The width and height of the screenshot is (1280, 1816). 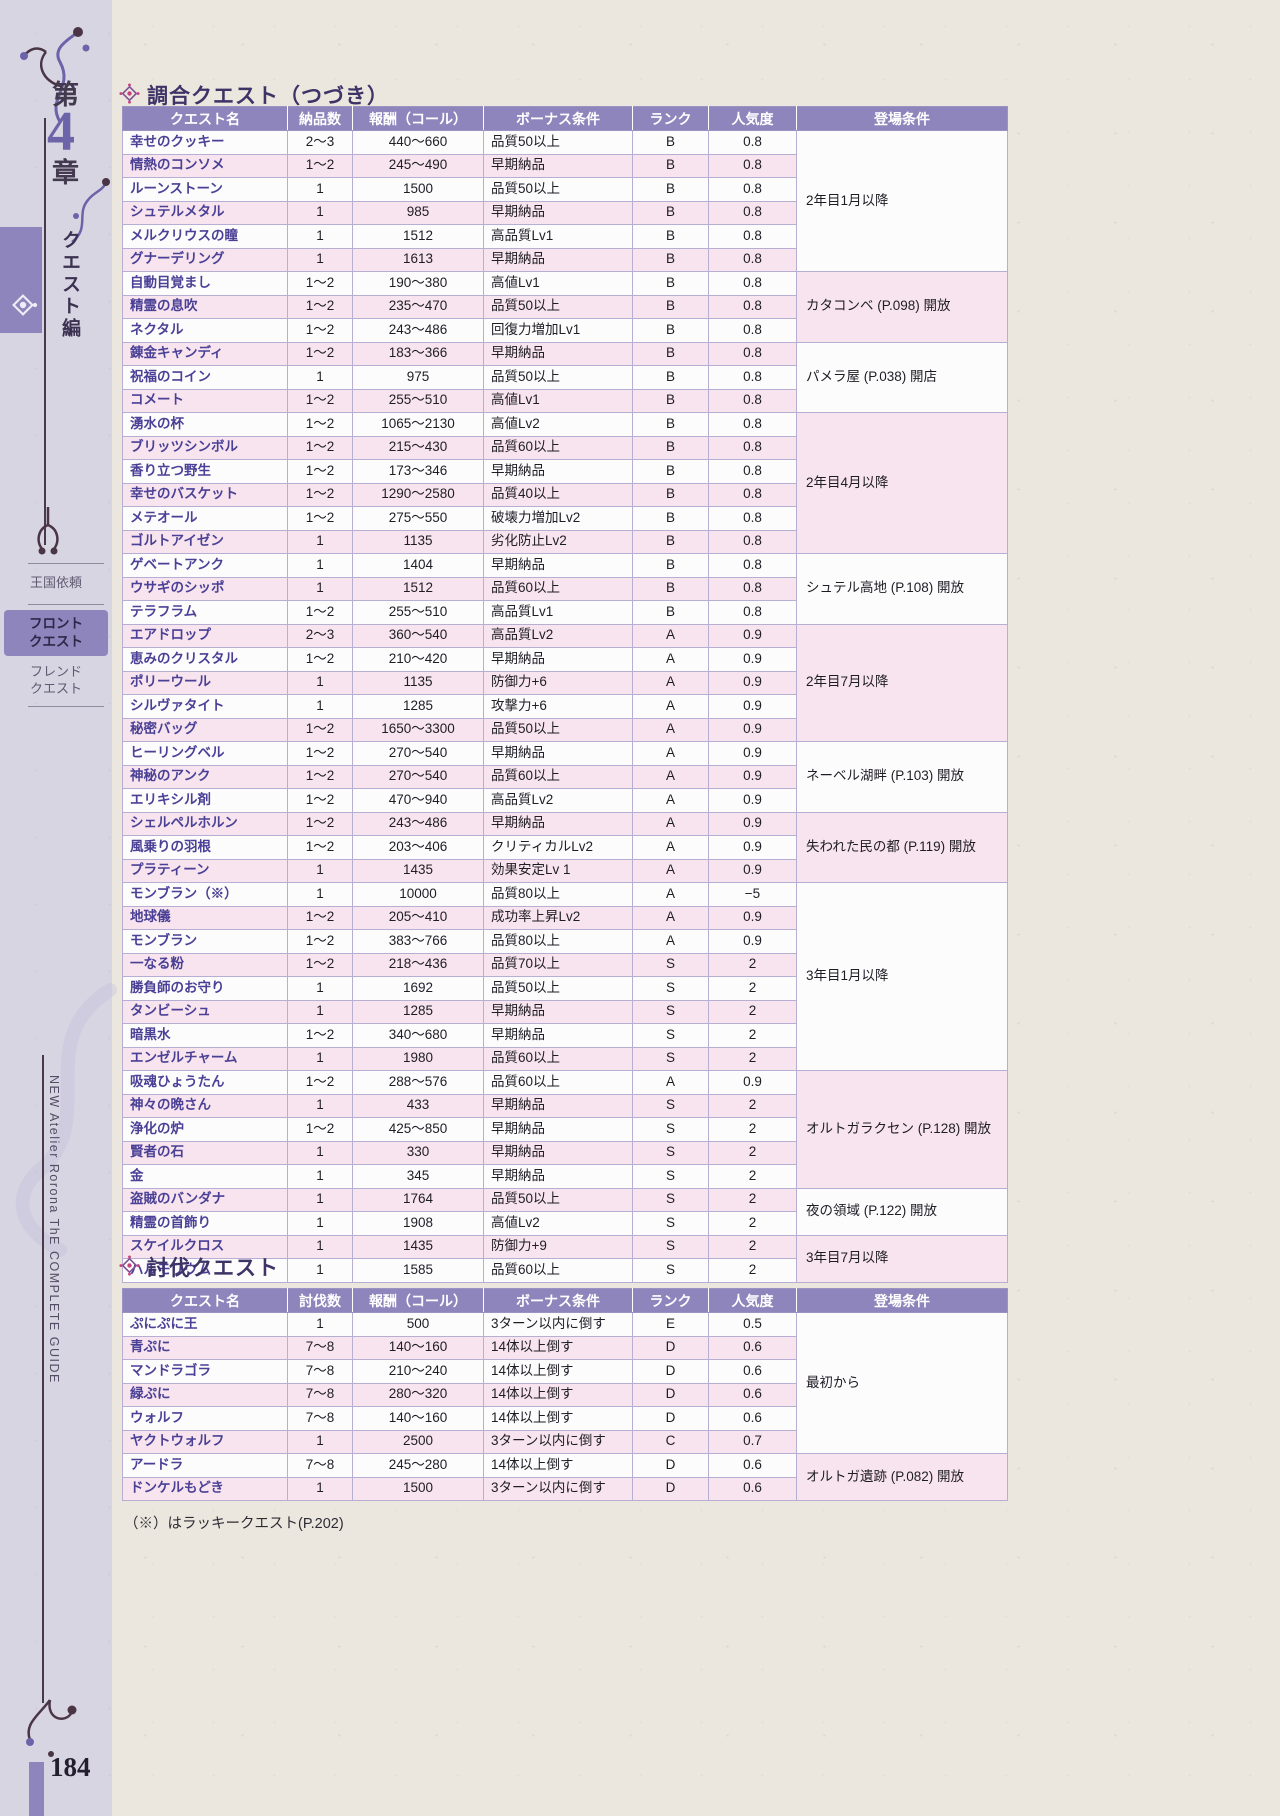 What do you see at coordinates (205, 212) in the screenshot?
I see `quest-name: シュテルメタル` at bounding box center [205, 212].